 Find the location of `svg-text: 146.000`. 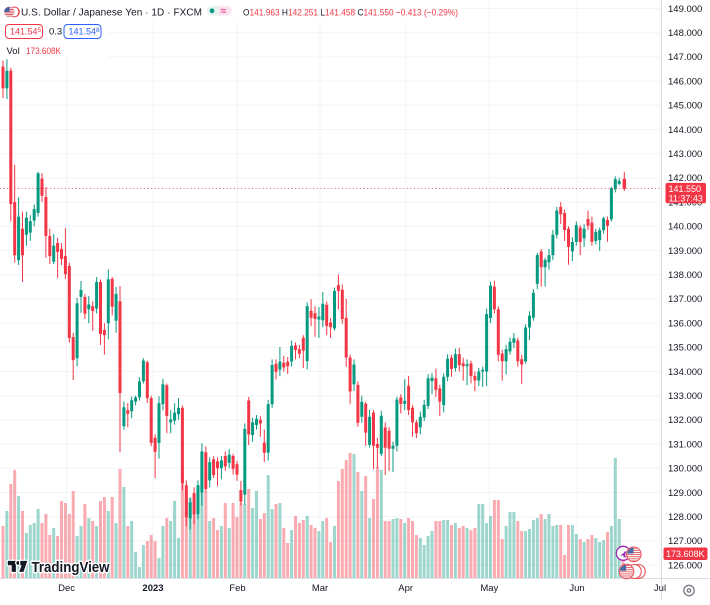

svg-text: 146.000 is located at coordinates (685, 81).